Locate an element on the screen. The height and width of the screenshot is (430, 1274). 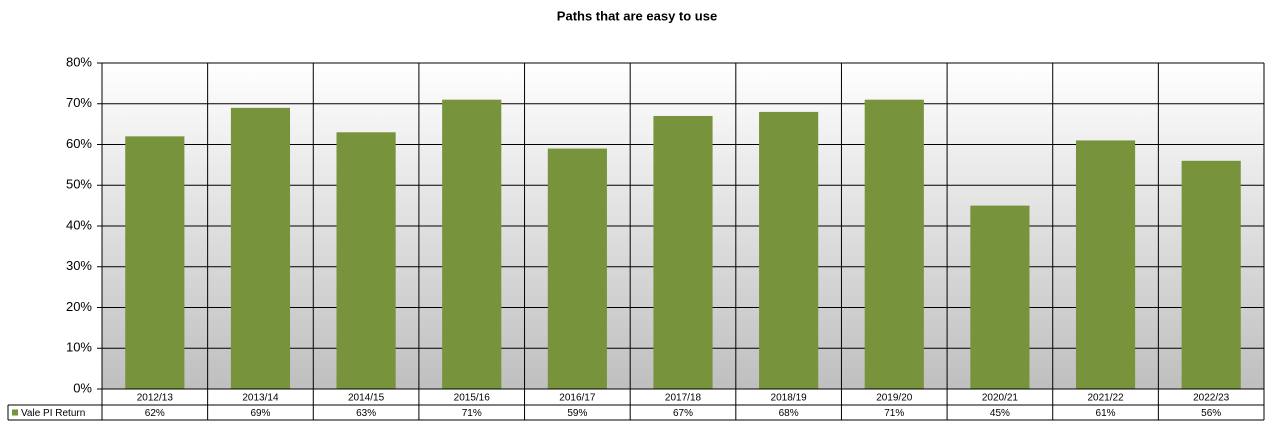
y-tick-label: 80% is located at coordinates (79, 61).